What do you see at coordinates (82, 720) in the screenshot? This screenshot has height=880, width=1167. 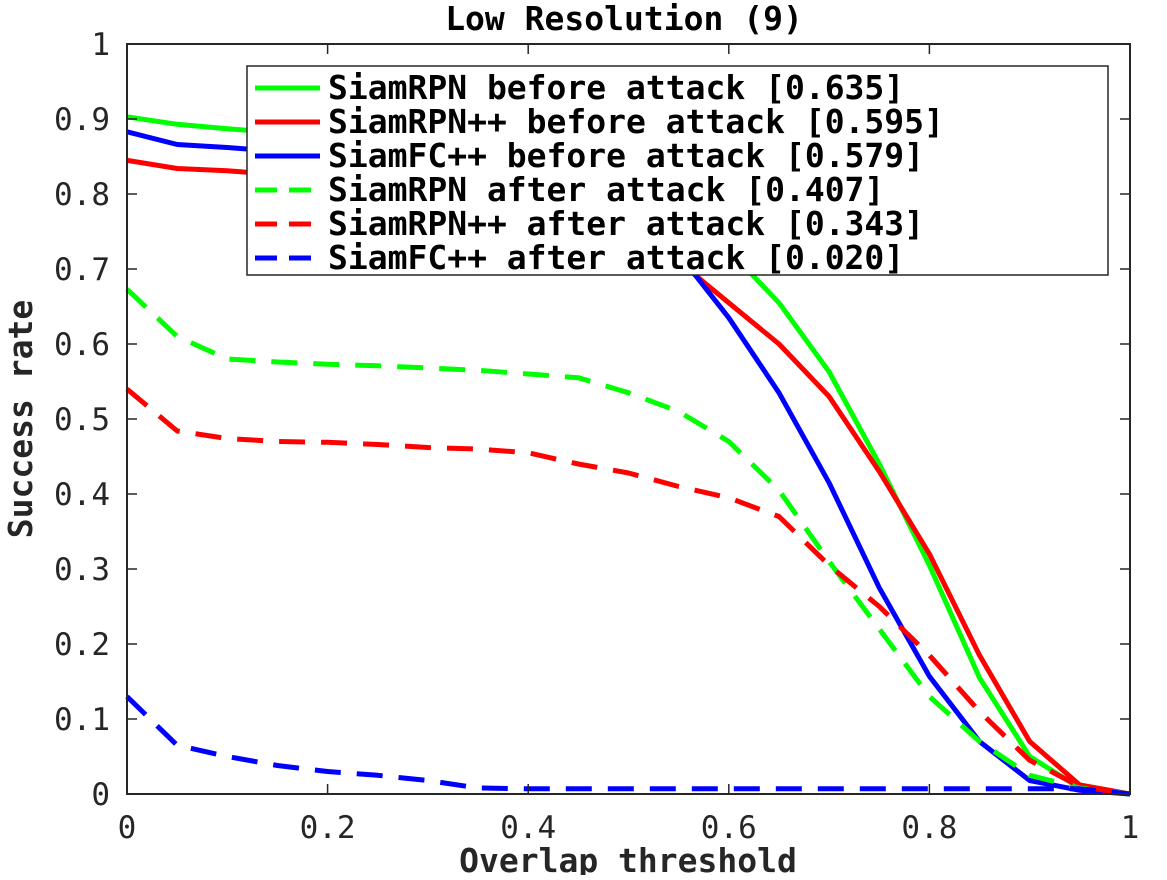 I see `y-tick-label: 0.1` at bounding box center [82, 720].